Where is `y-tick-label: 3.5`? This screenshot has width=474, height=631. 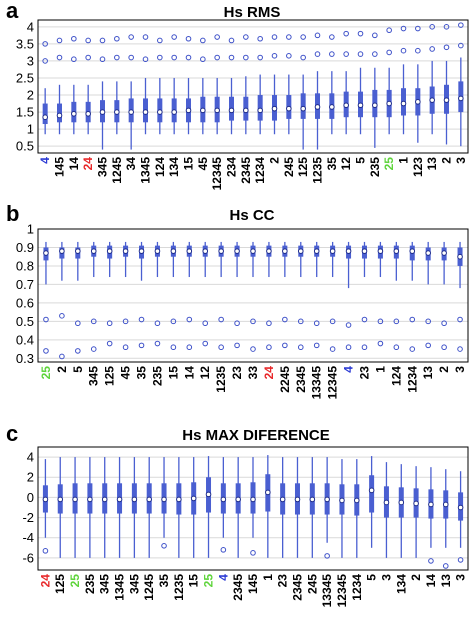 y-tick-label: 3.5 is located at coordinates (25, 43).